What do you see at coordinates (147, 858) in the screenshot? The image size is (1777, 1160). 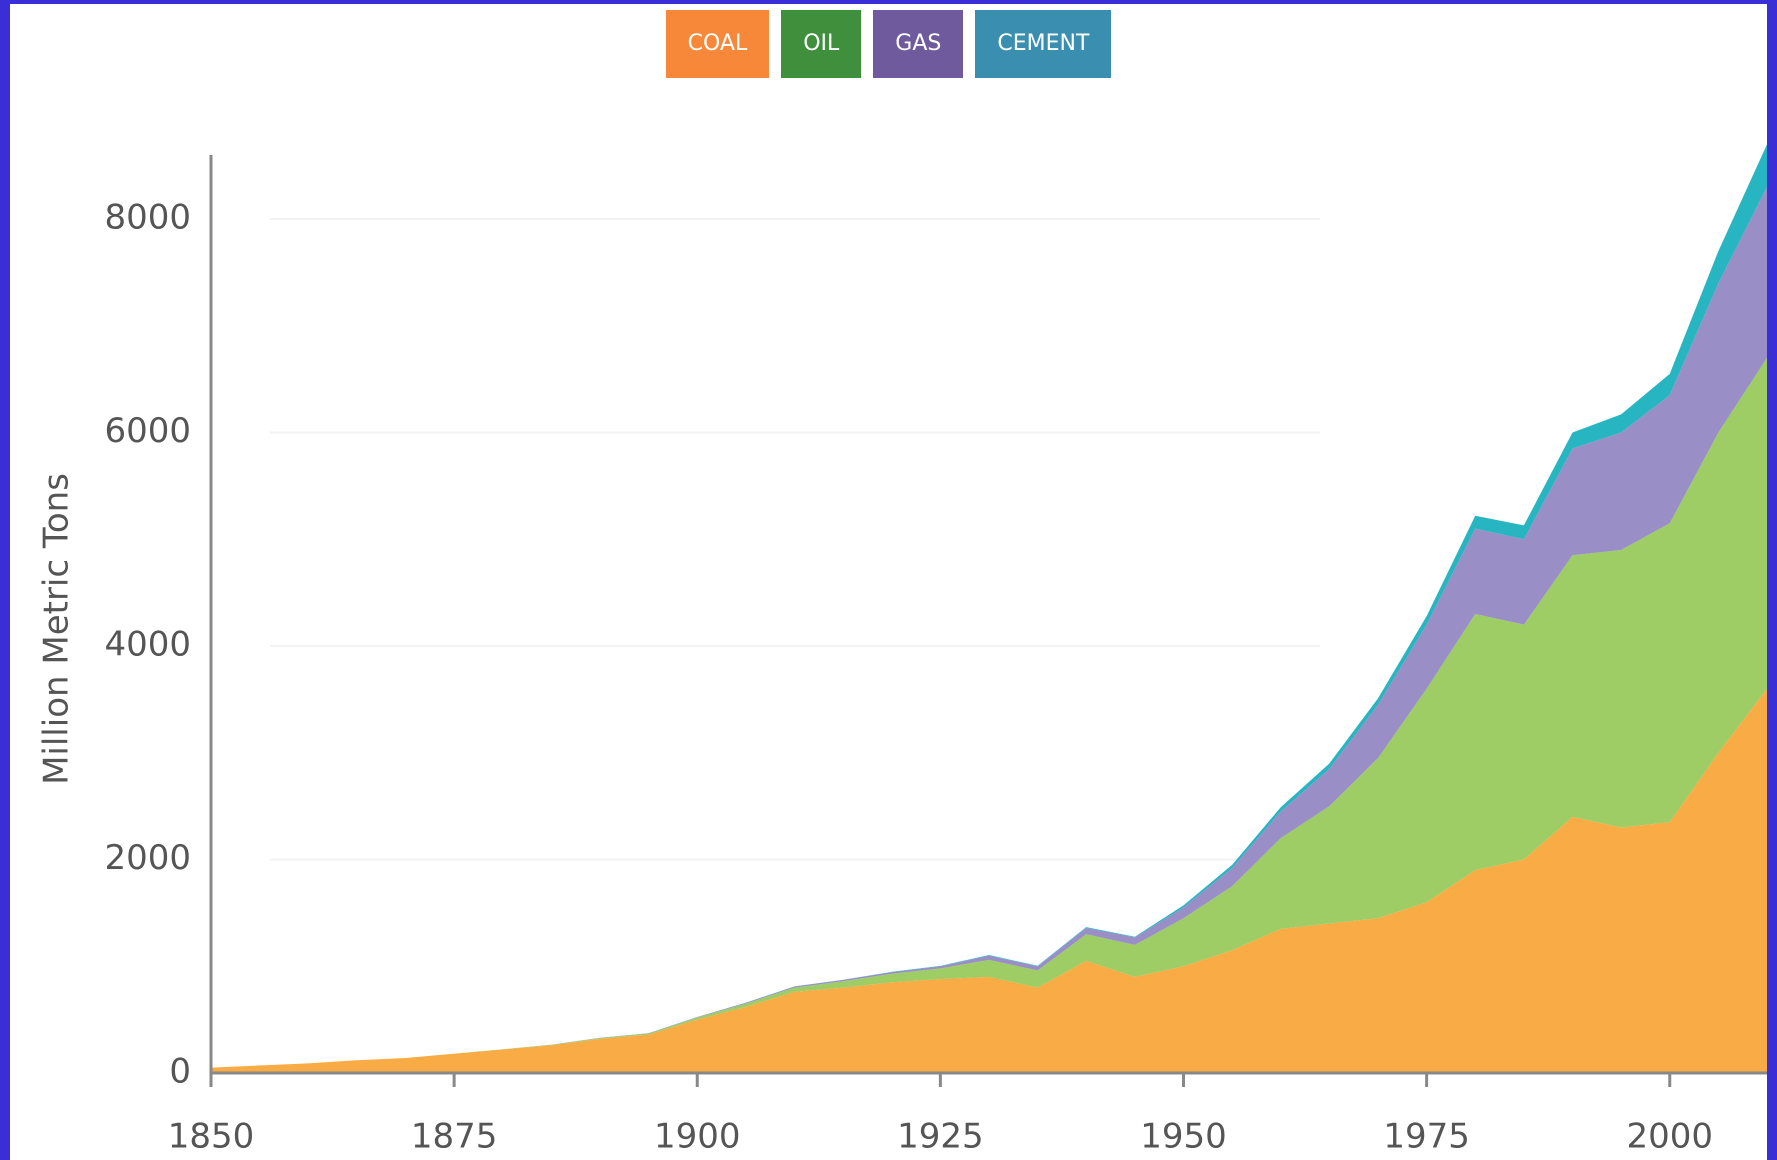 I see `y-tick-label: 2000` at bounding box center [147, 858].